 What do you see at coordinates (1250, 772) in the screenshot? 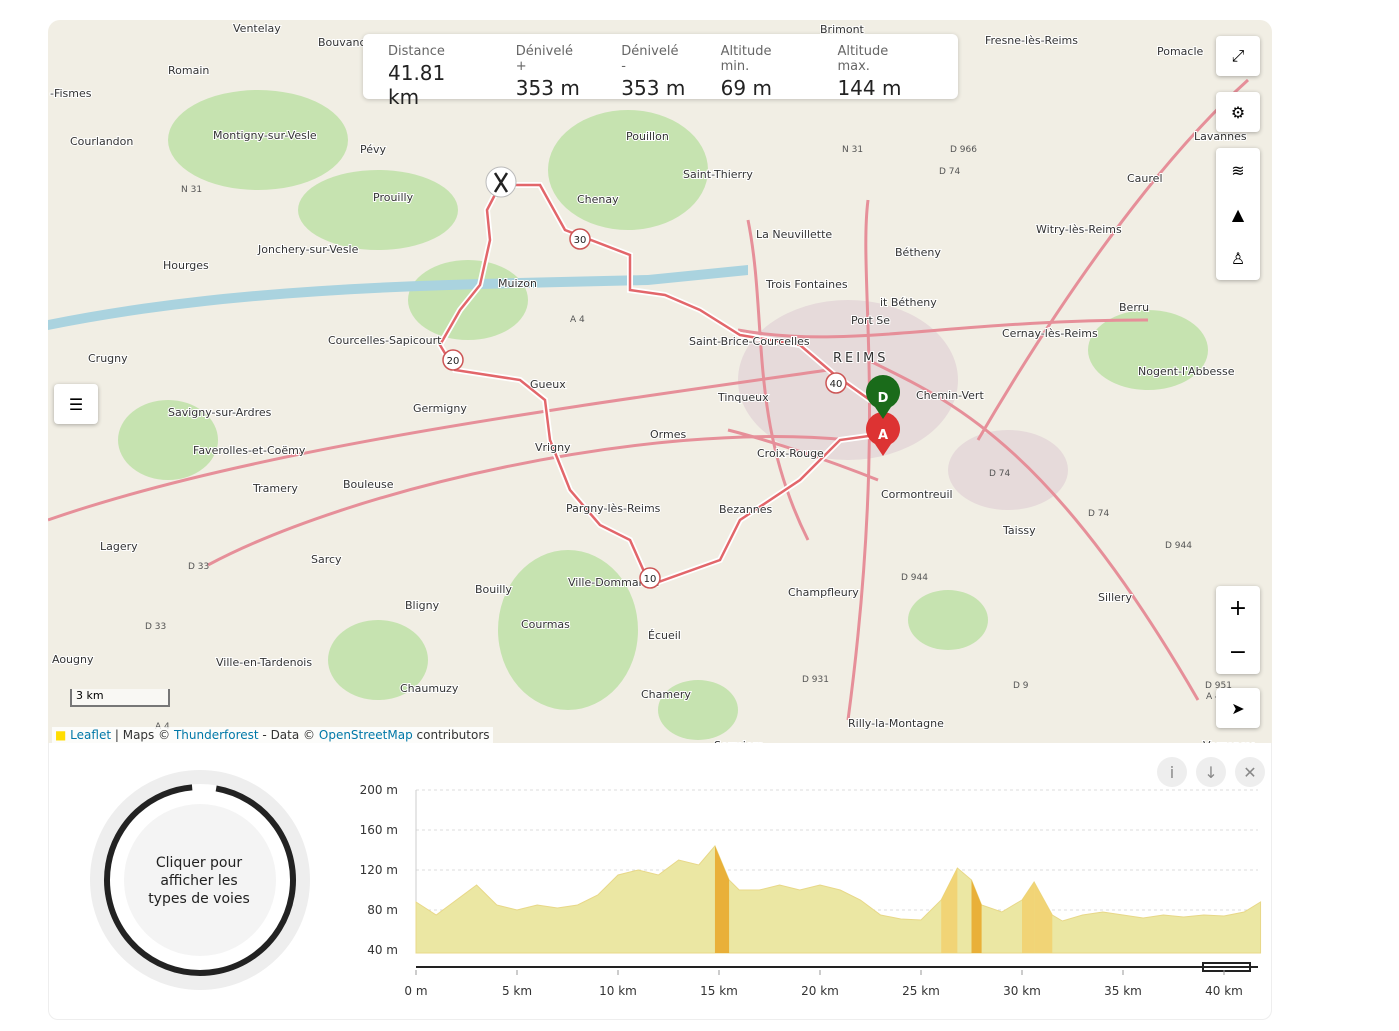
I see `close-button: ✕` at bounding box center [1250, 772].